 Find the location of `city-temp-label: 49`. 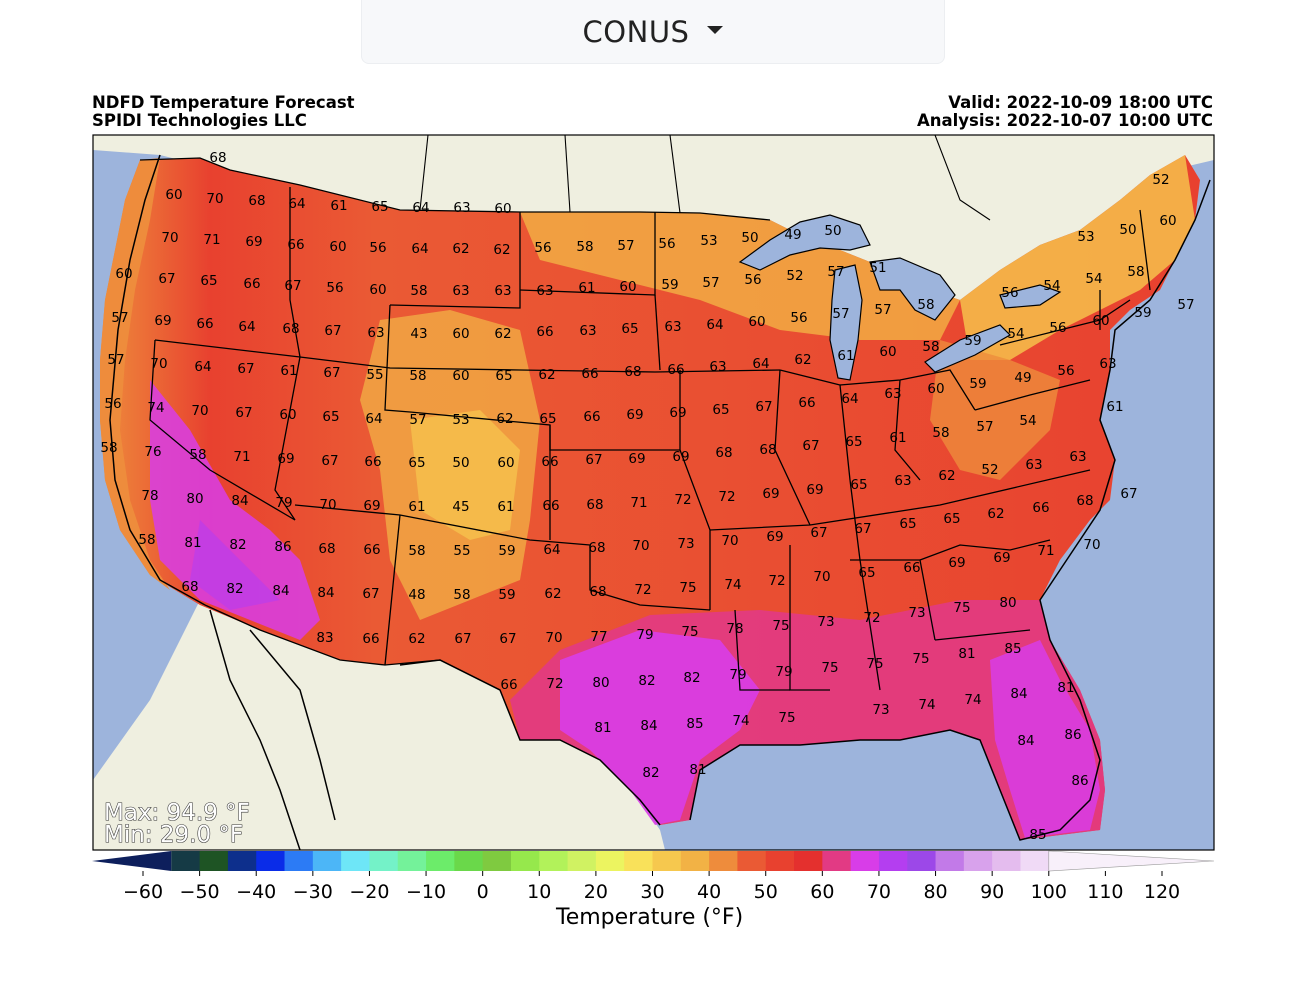

city-temp-label: 49 is located at coordinates (792, 235).